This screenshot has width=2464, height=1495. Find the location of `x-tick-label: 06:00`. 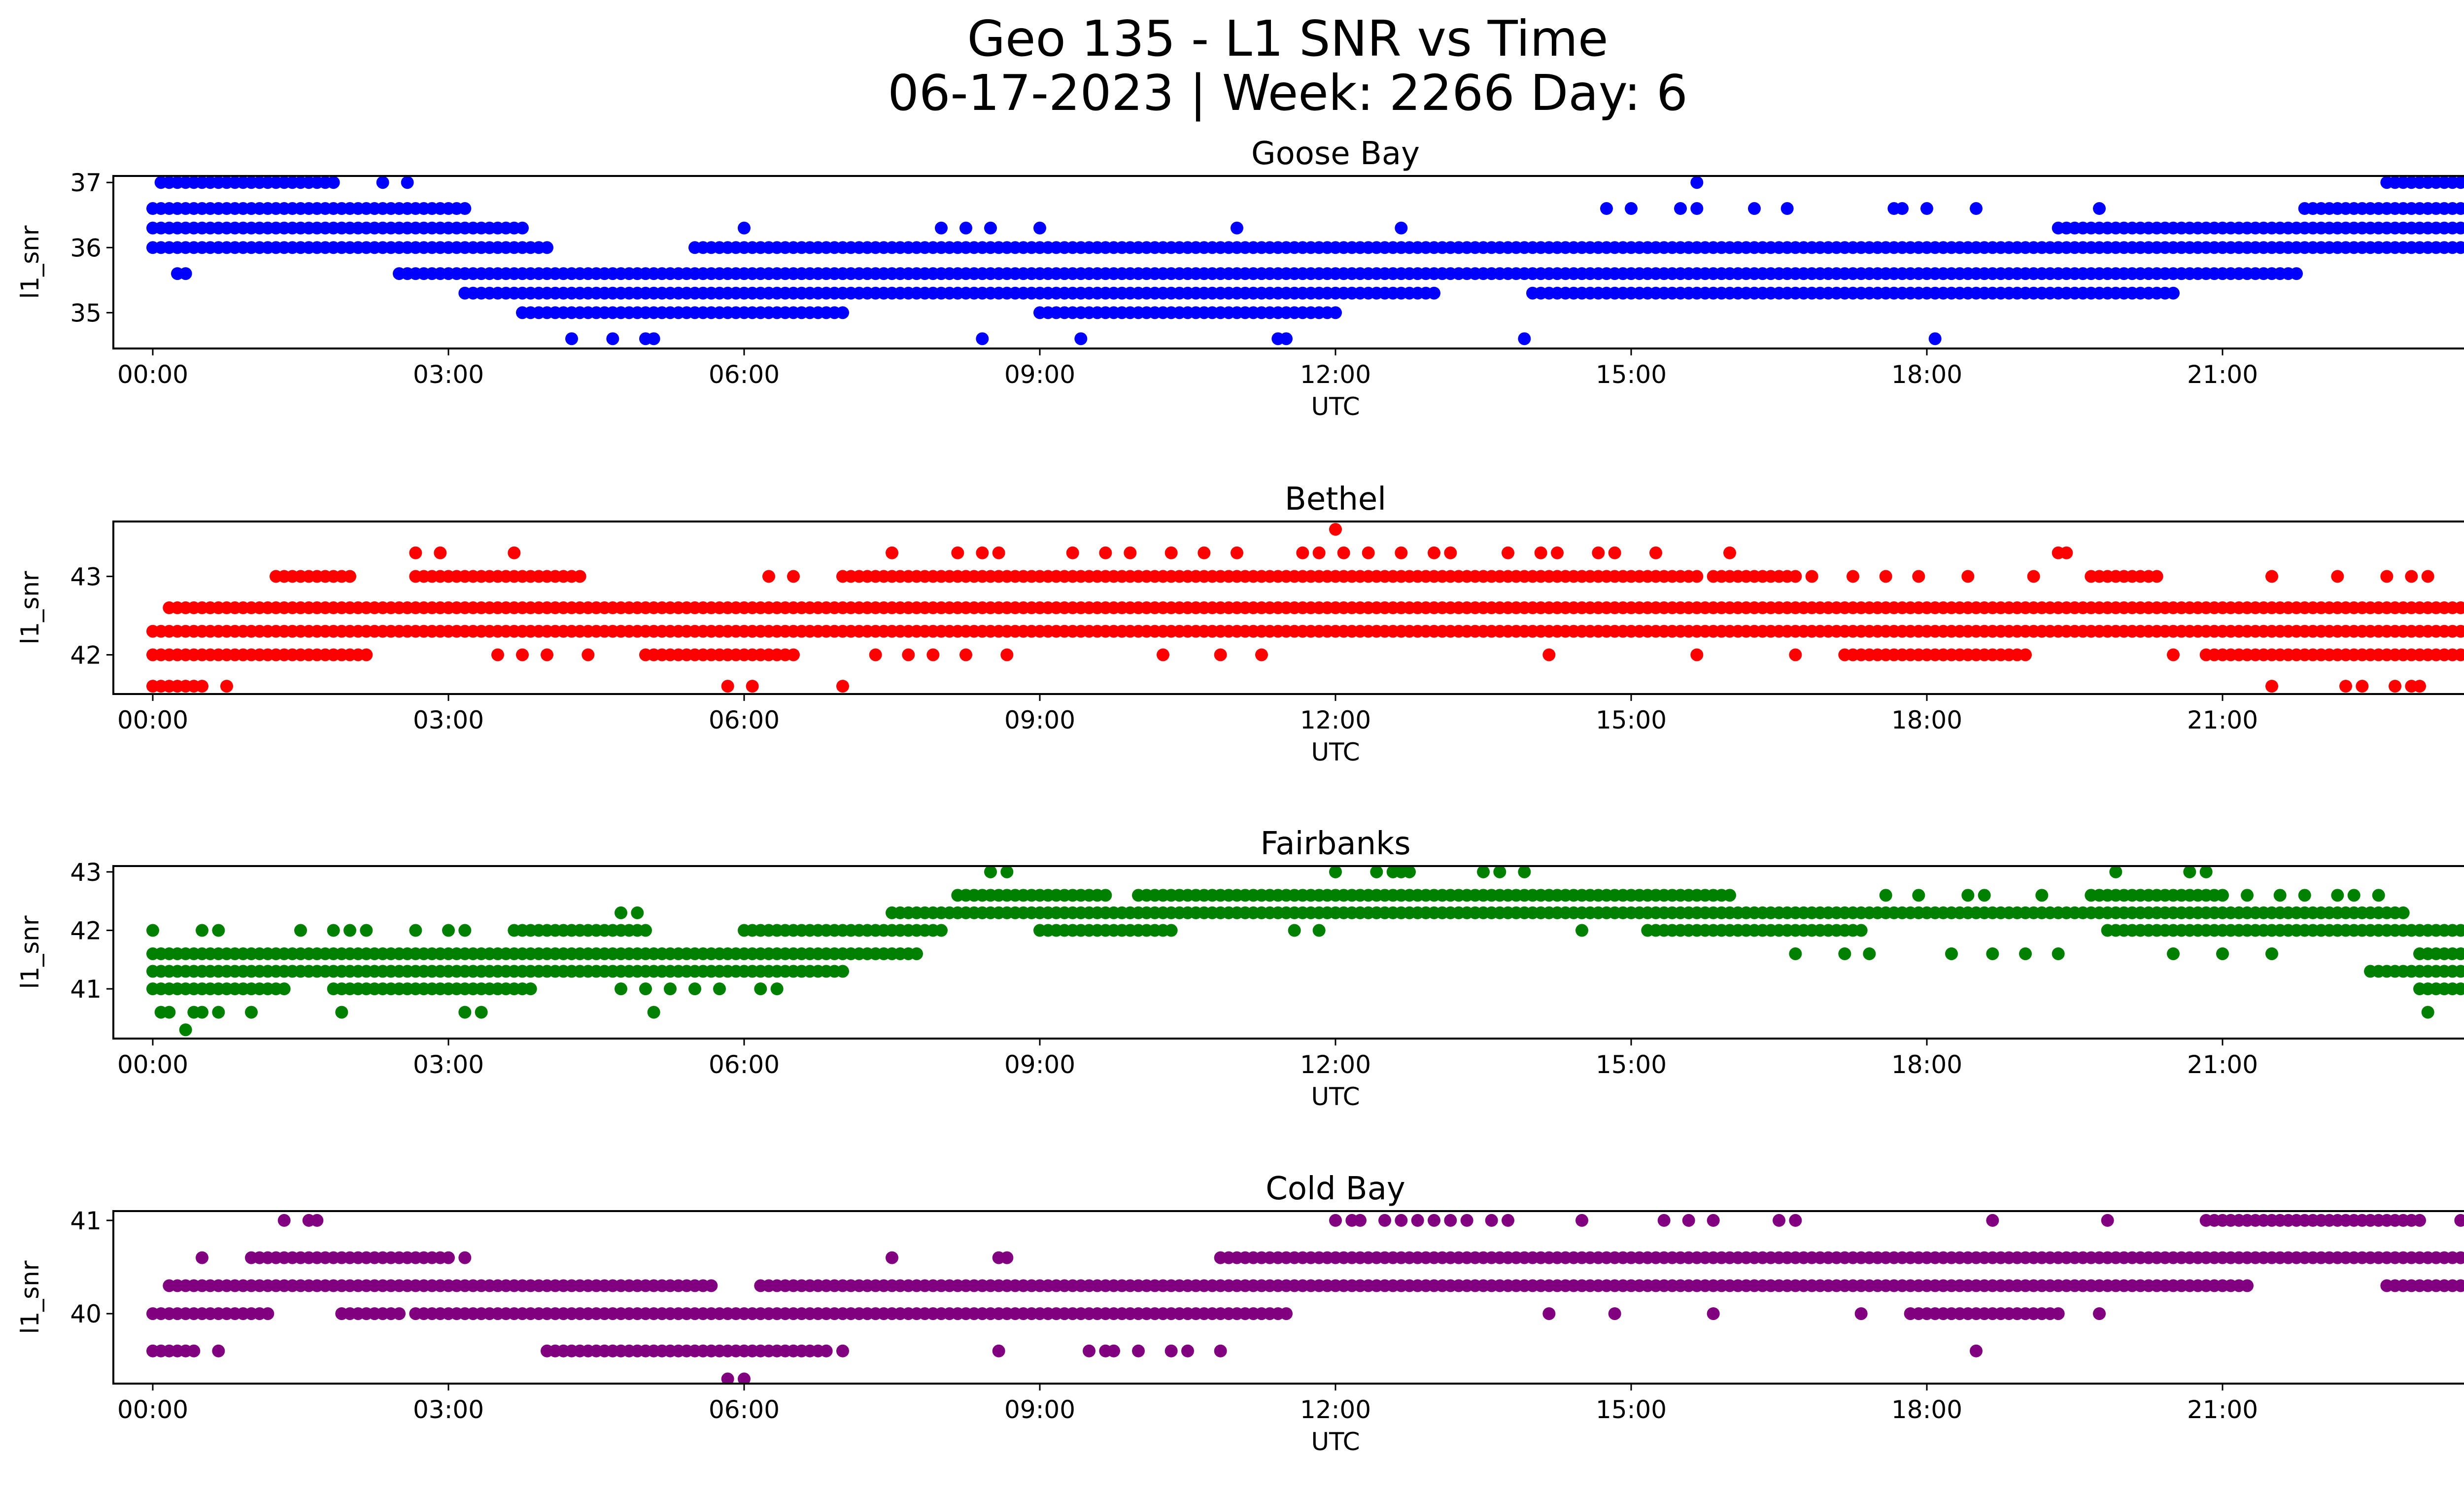

x-tick-label: 06:00 is located at coordinates (744, 374).